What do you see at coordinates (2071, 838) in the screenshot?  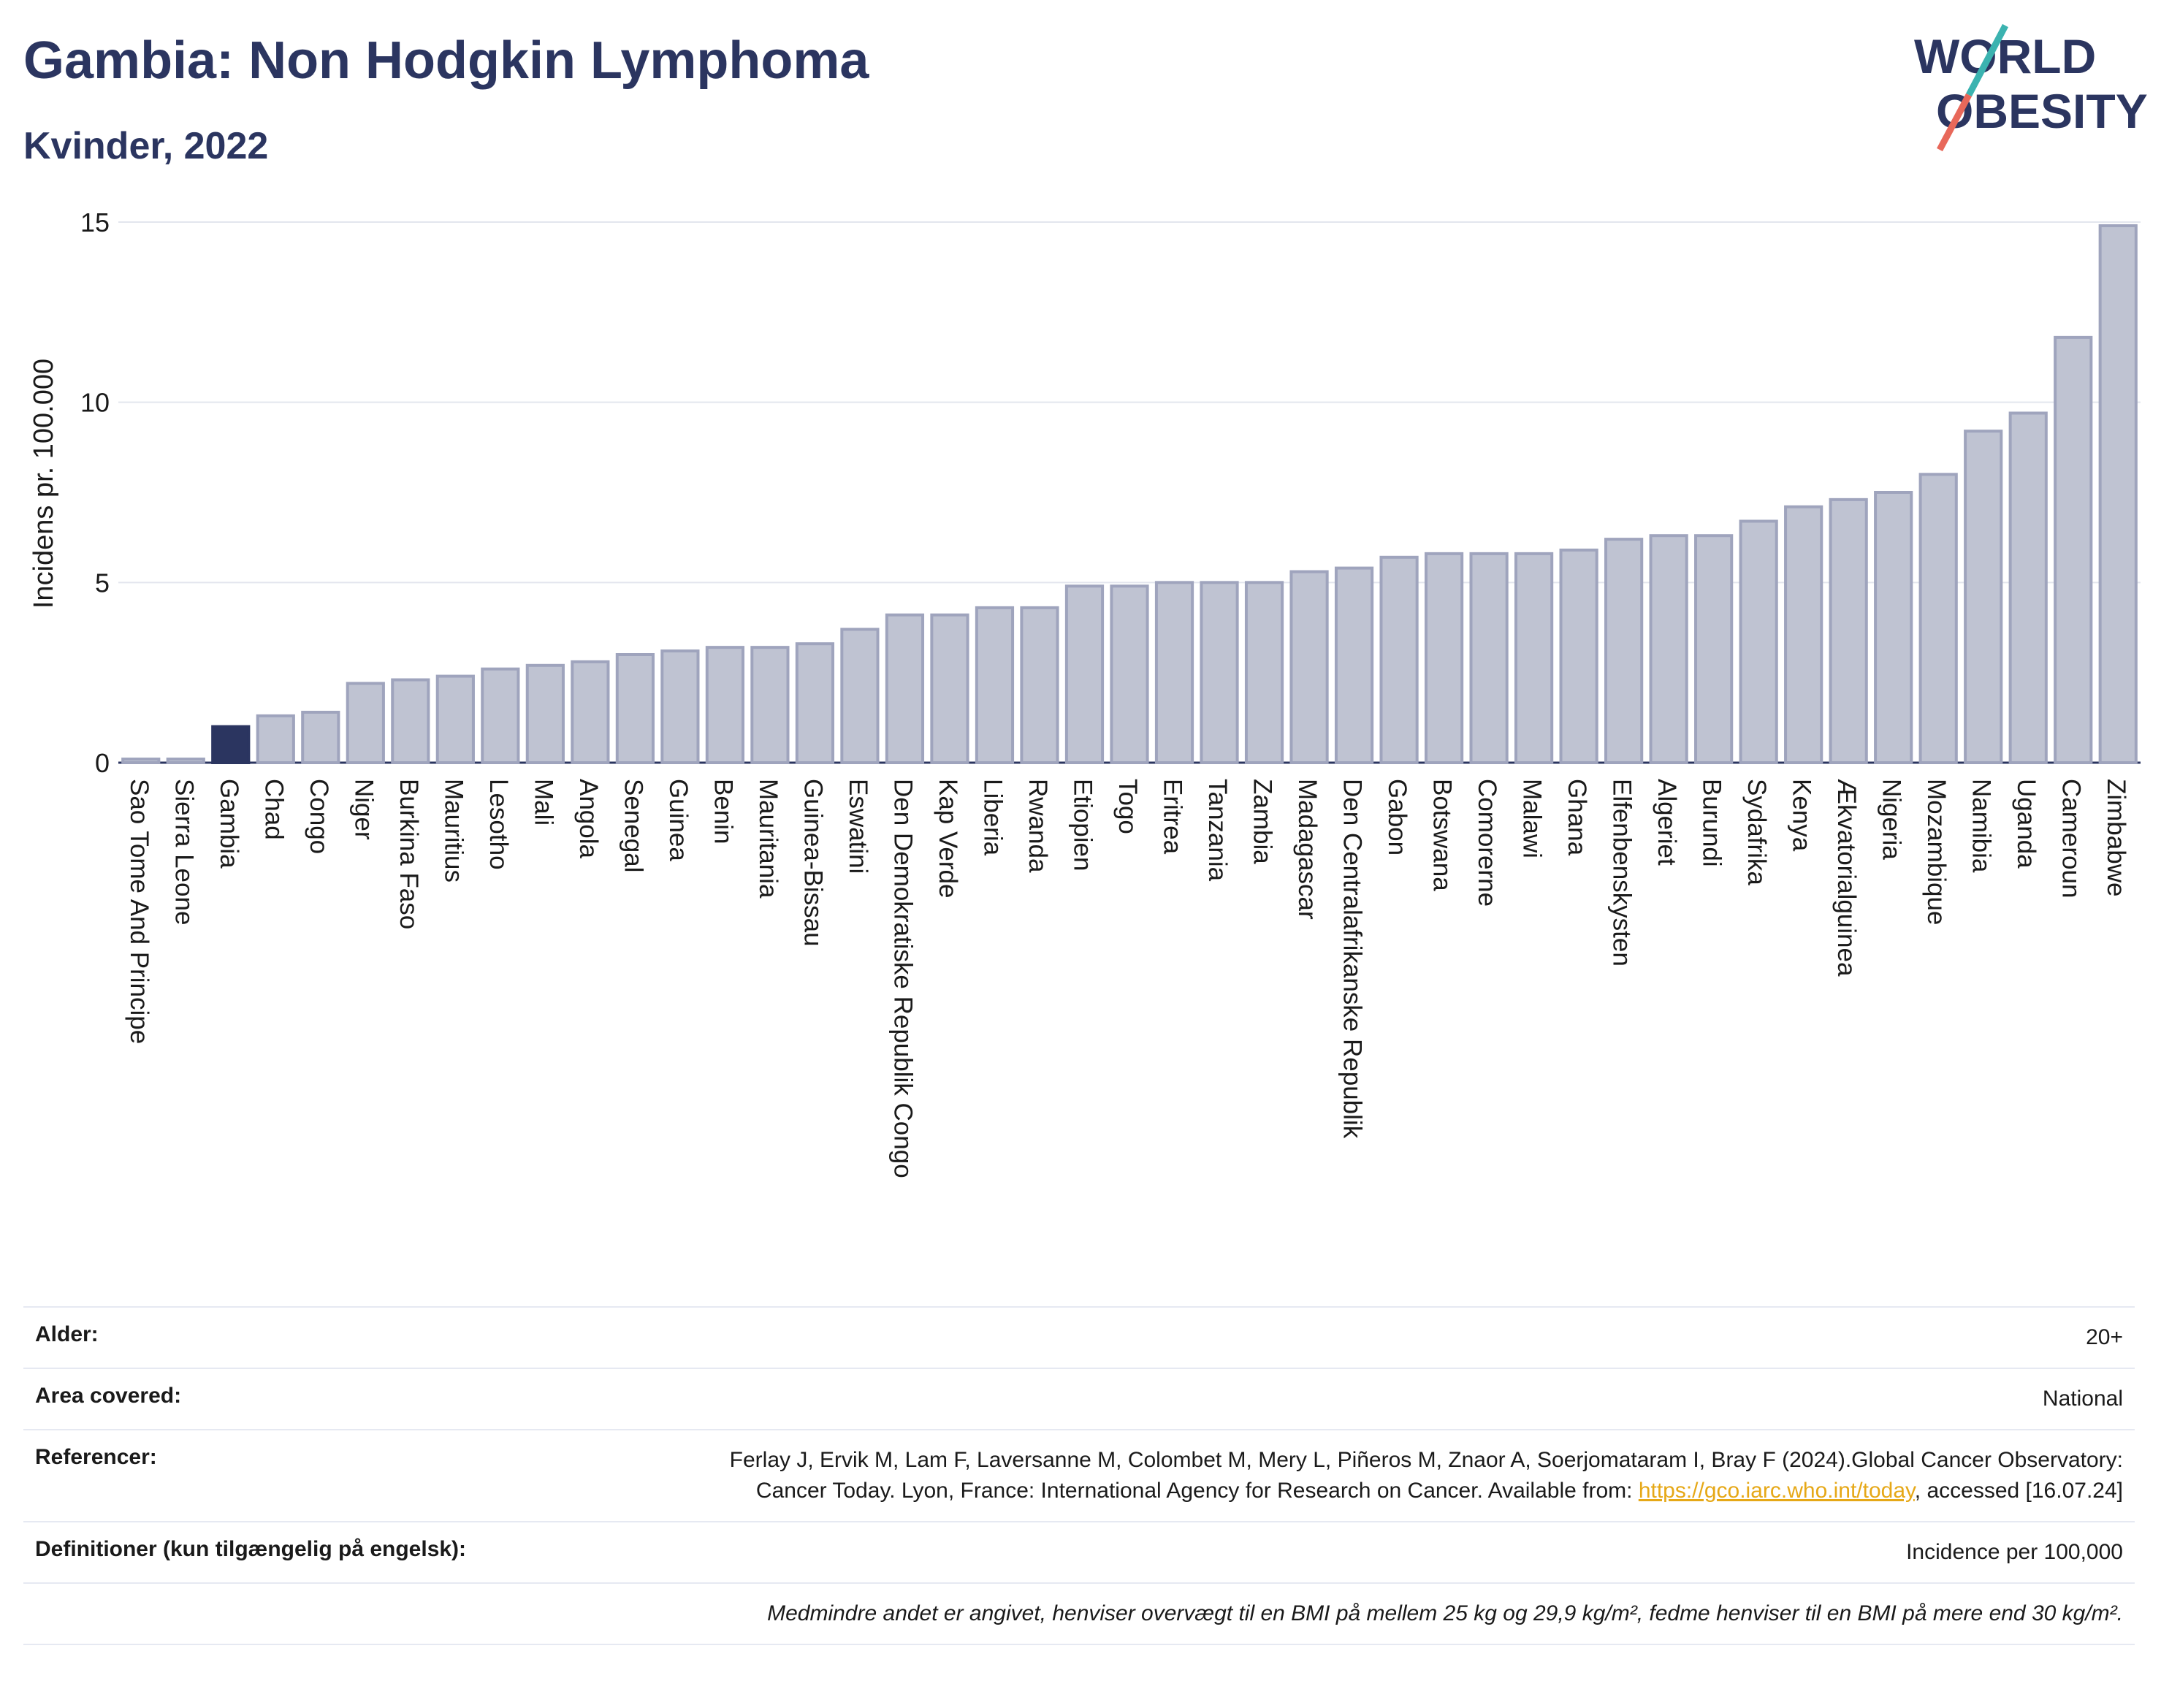 I see `x-tick-label: Cameroun` at bounding box center [2071, 838].